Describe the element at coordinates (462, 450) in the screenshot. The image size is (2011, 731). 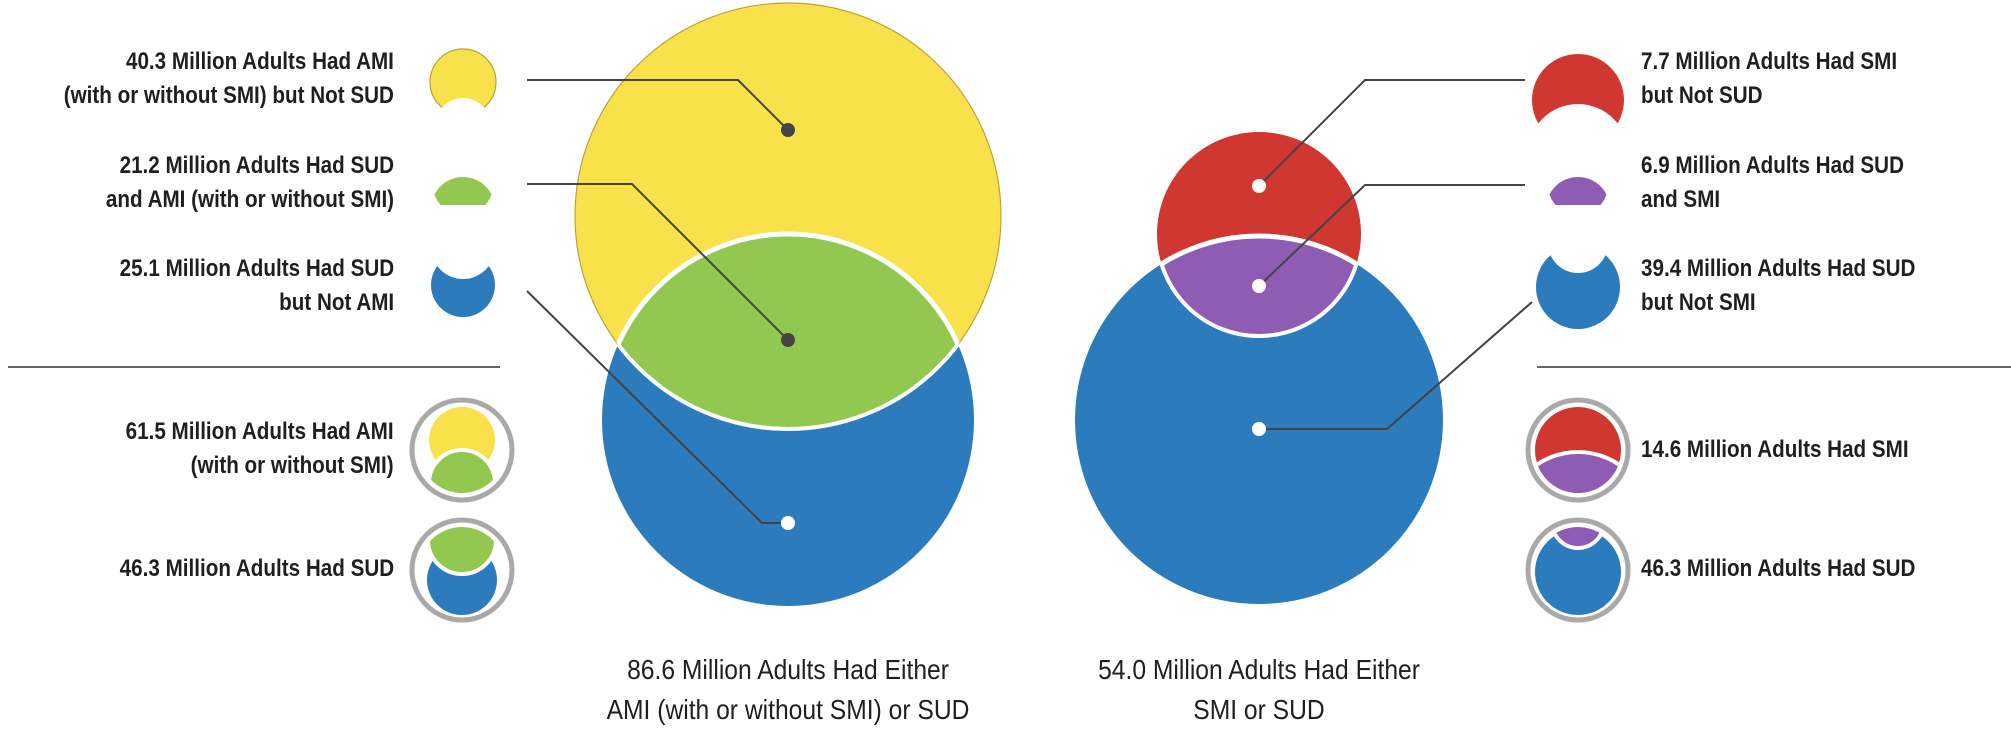
I see `ami-total-icon` at that location.